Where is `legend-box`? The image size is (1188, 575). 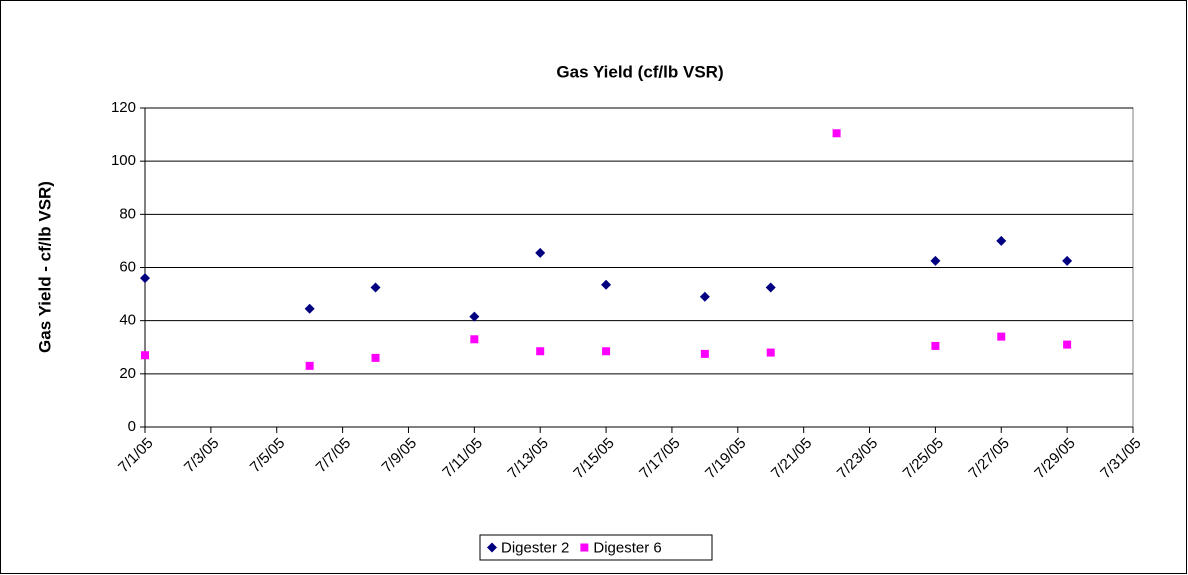
legend-box is located at coordinates (596, 547).